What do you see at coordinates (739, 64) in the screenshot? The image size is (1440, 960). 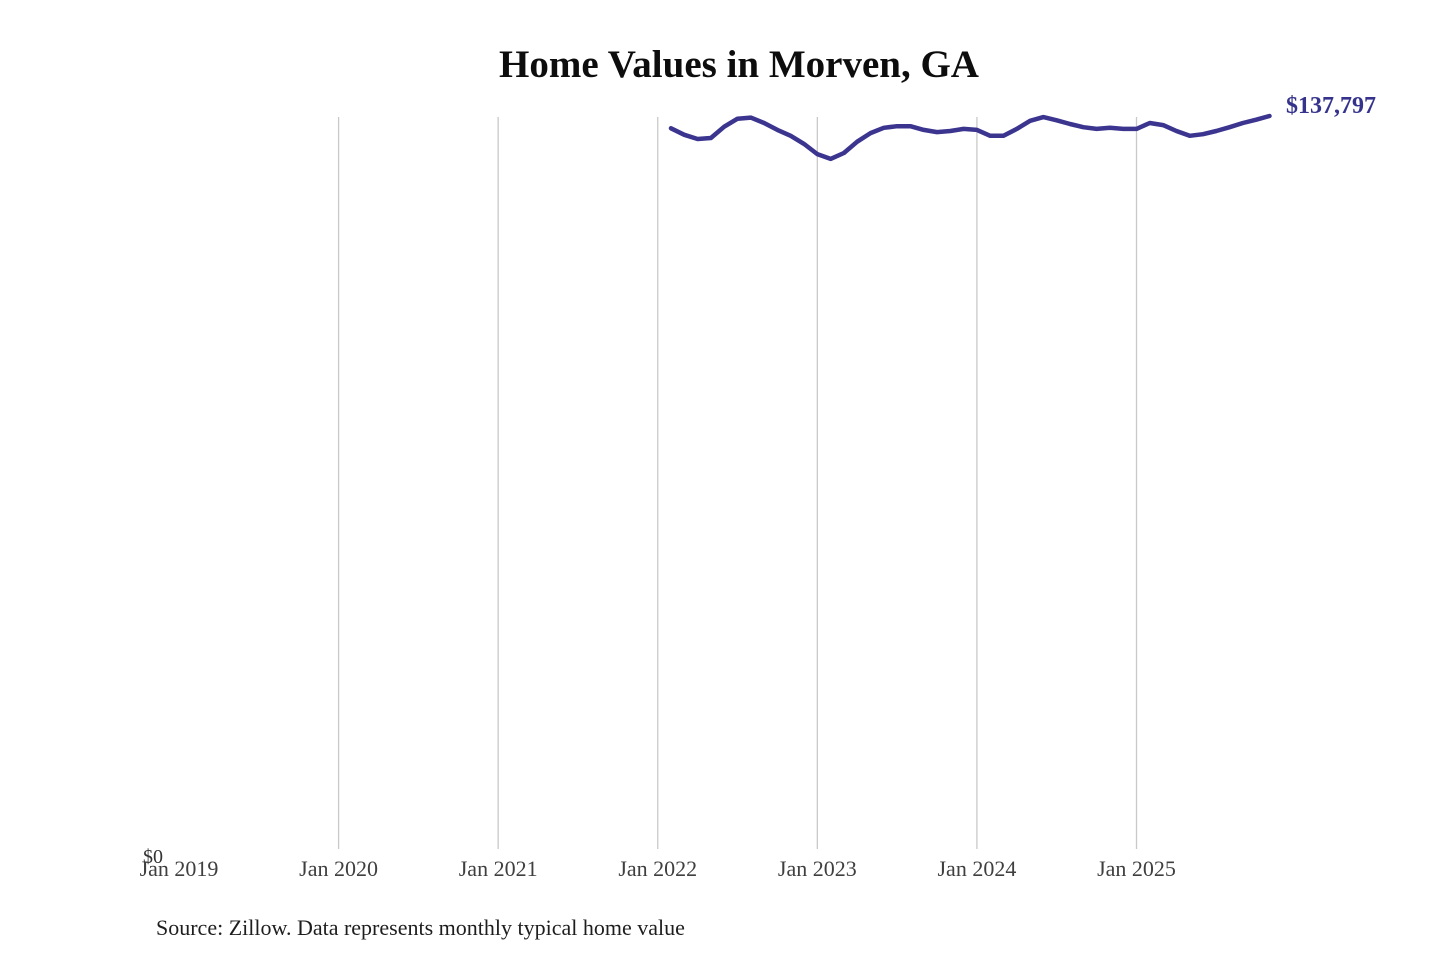 I see `chart-title: Home Values in Morven, GA` at bounding box center [739, 64].